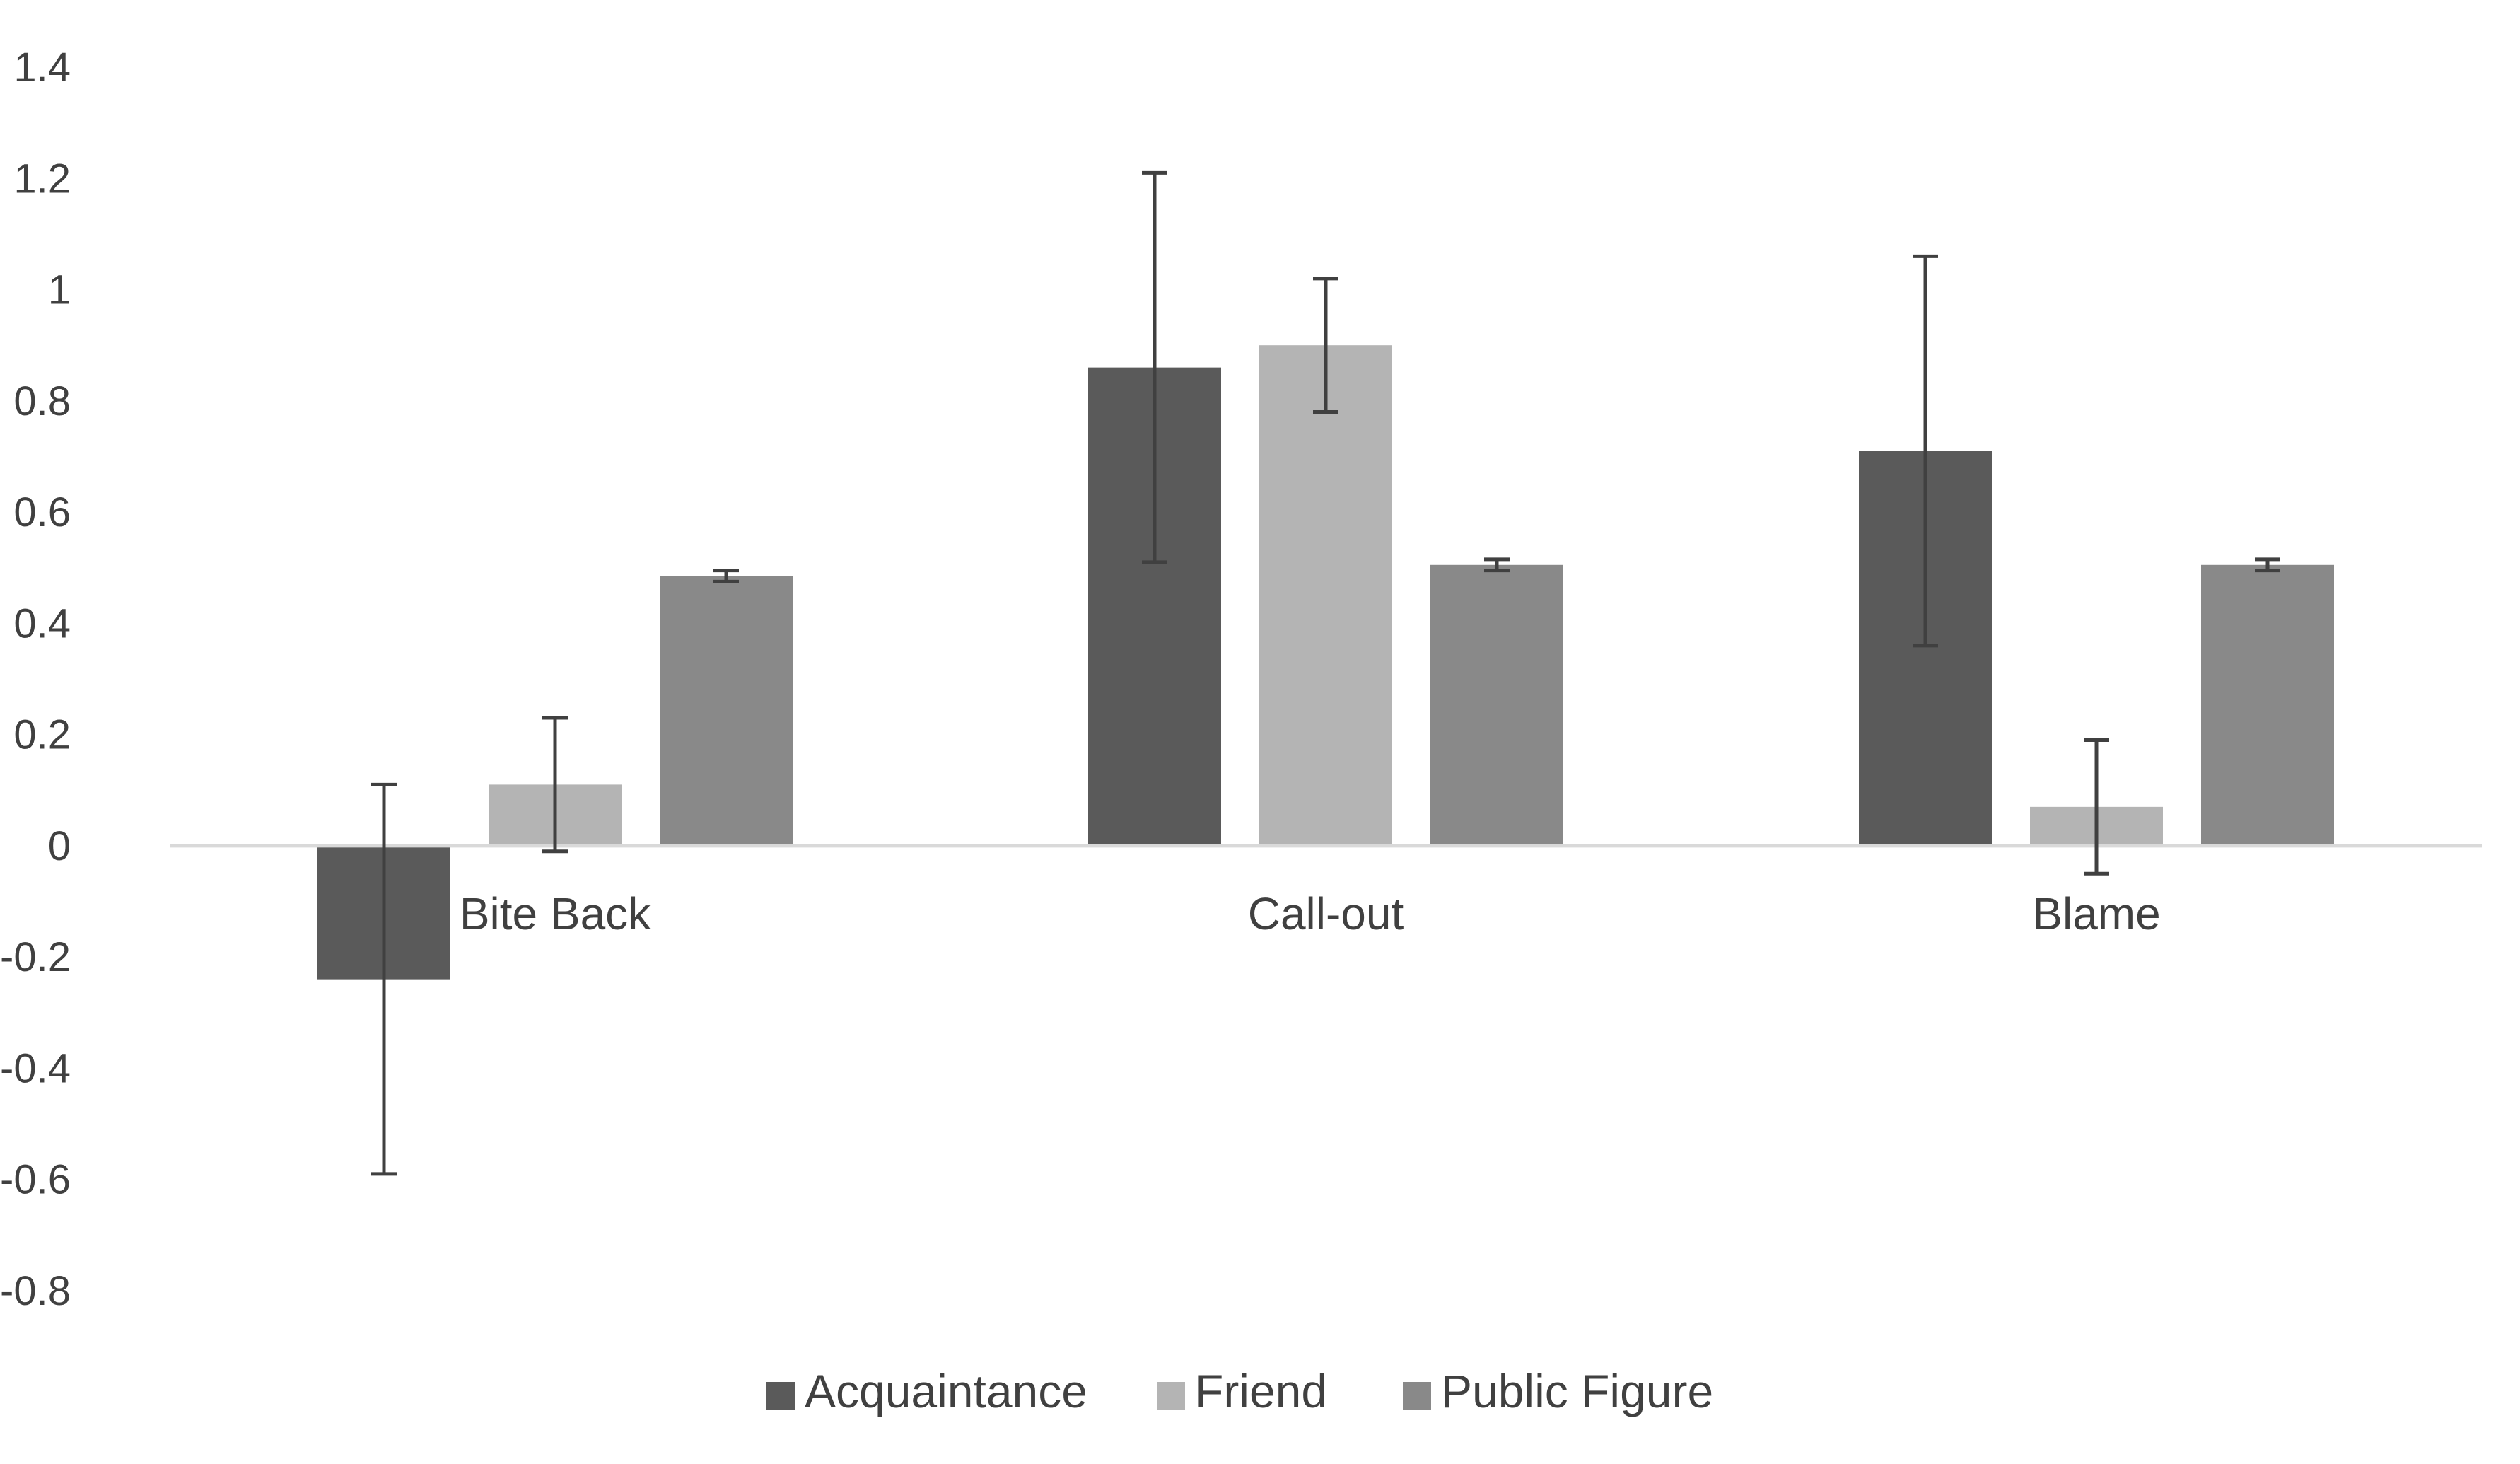 Image resolution: width=2520 pixels, height=1464 pixels. Describe the element at coordinates (1325, 595) in the screenshot. I see `bar-friend-call-out` at that location.